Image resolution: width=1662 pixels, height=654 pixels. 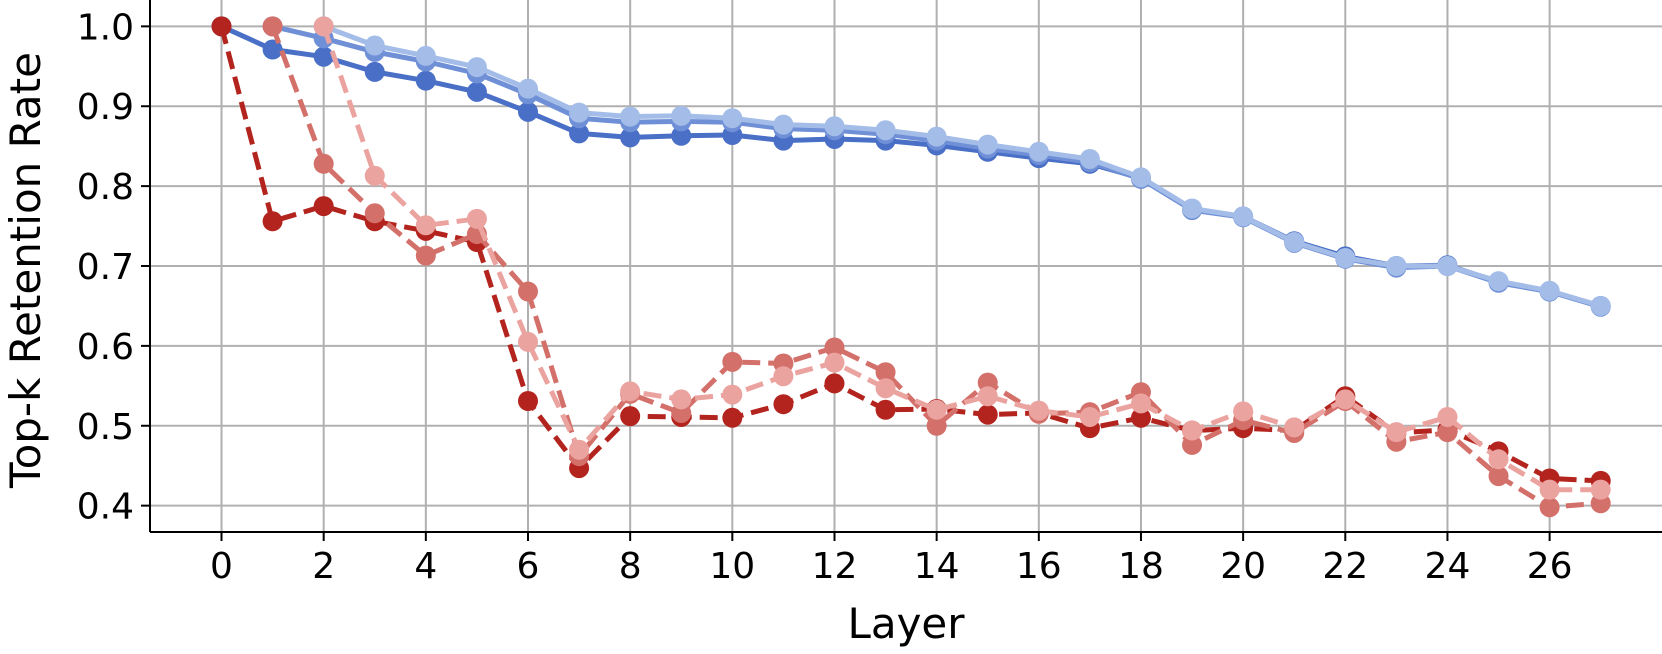 I want to click on x-ticks: 0 2 4 6 8 10 12 14 16 18 20 22 24 26, so click(x=891, y=559).